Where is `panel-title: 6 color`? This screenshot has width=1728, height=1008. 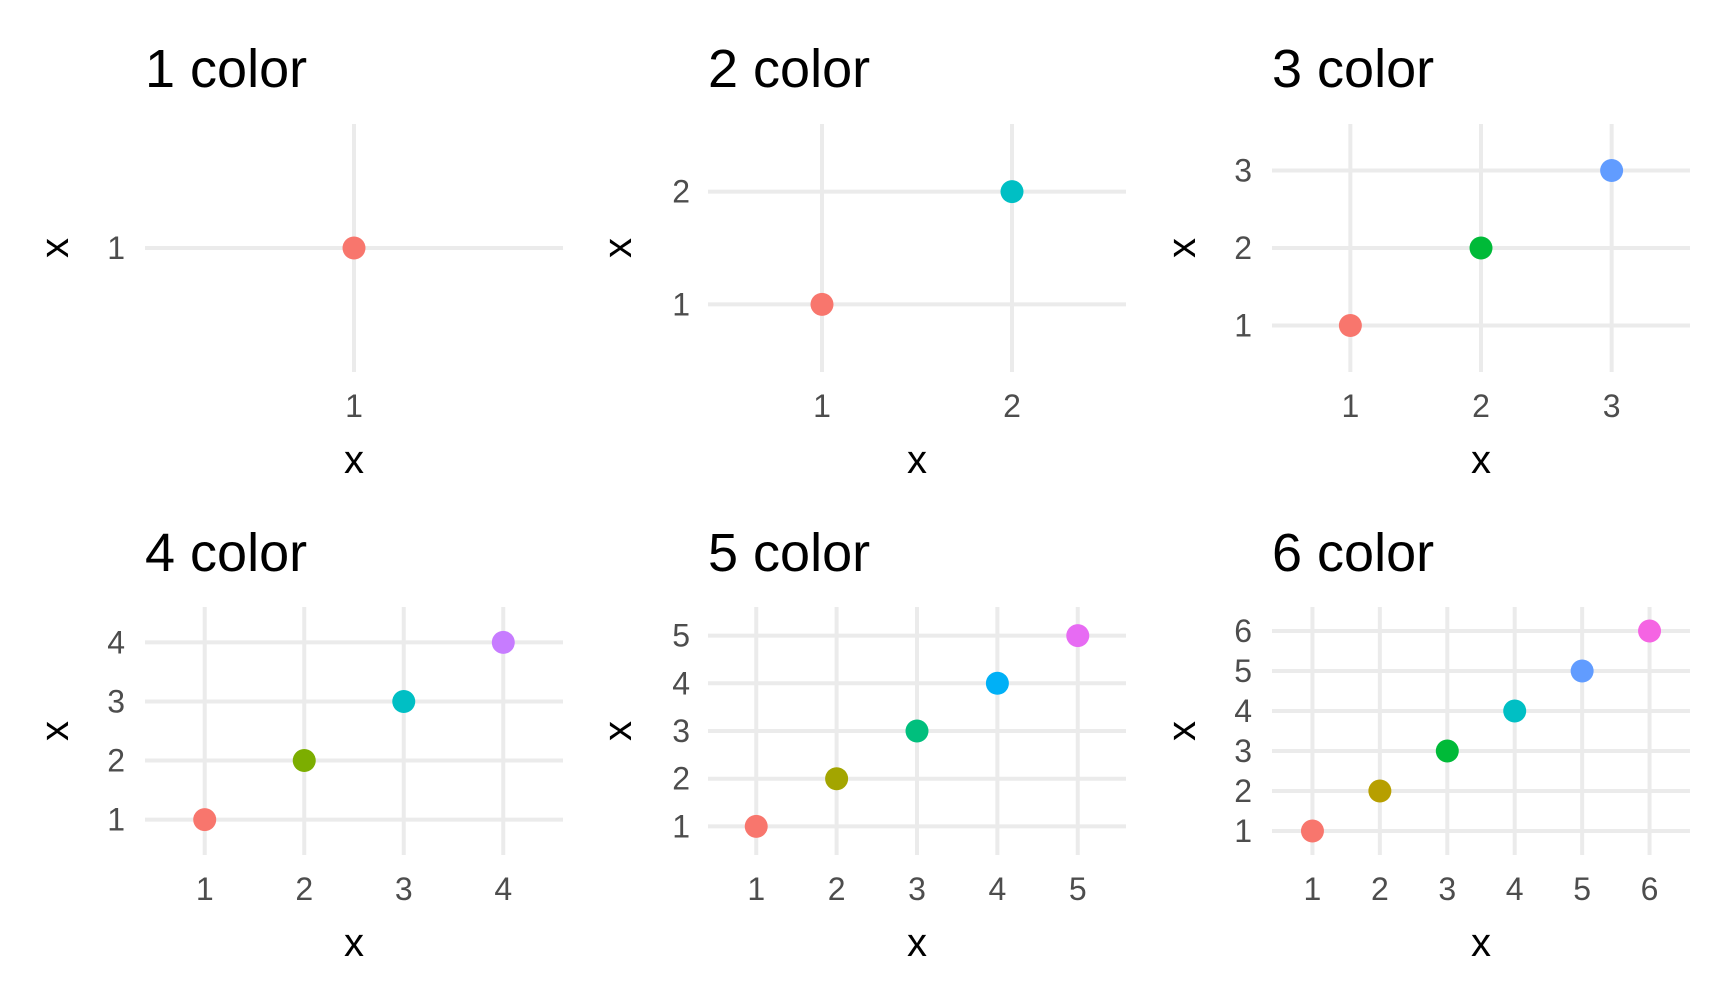
panel-title: 6 color is located at coordinates (1353, 553).